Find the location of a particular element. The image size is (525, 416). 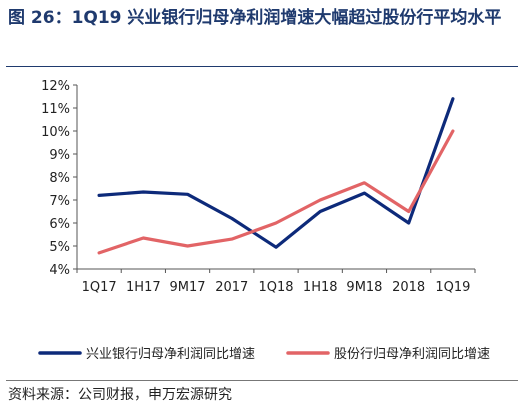

y-axis-ticks: 4% 5% 6% 7% 8% 9% 10% 11% 12% is located at coordinates (59, 178).